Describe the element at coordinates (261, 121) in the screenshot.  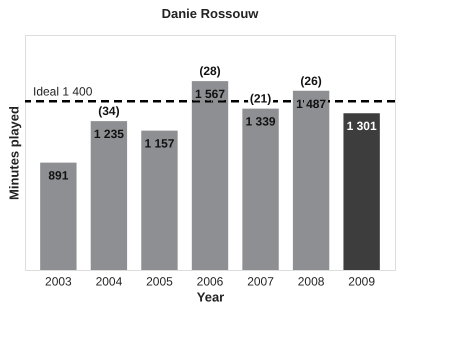
I see `data-label: 1 339` at that location.